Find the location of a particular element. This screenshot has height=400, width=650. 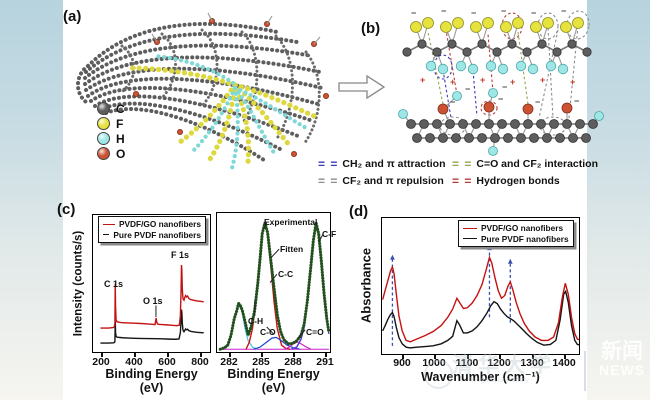

sheet-oxygens is located at coordinates (505, 108).